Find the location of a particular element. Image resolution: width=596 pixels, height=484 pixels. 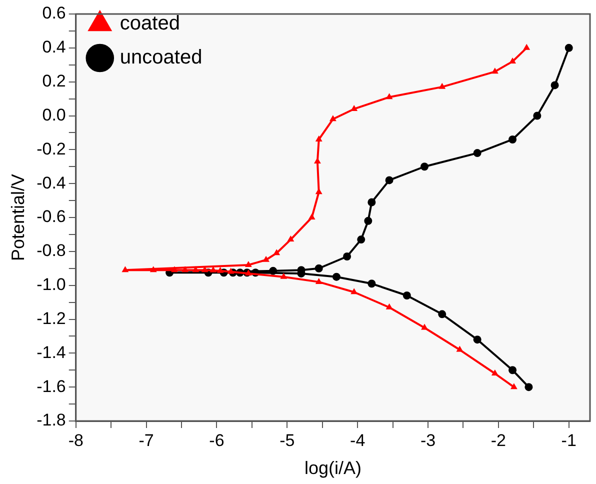

x-tick-label: -7 is located at coordinates (146, 440).